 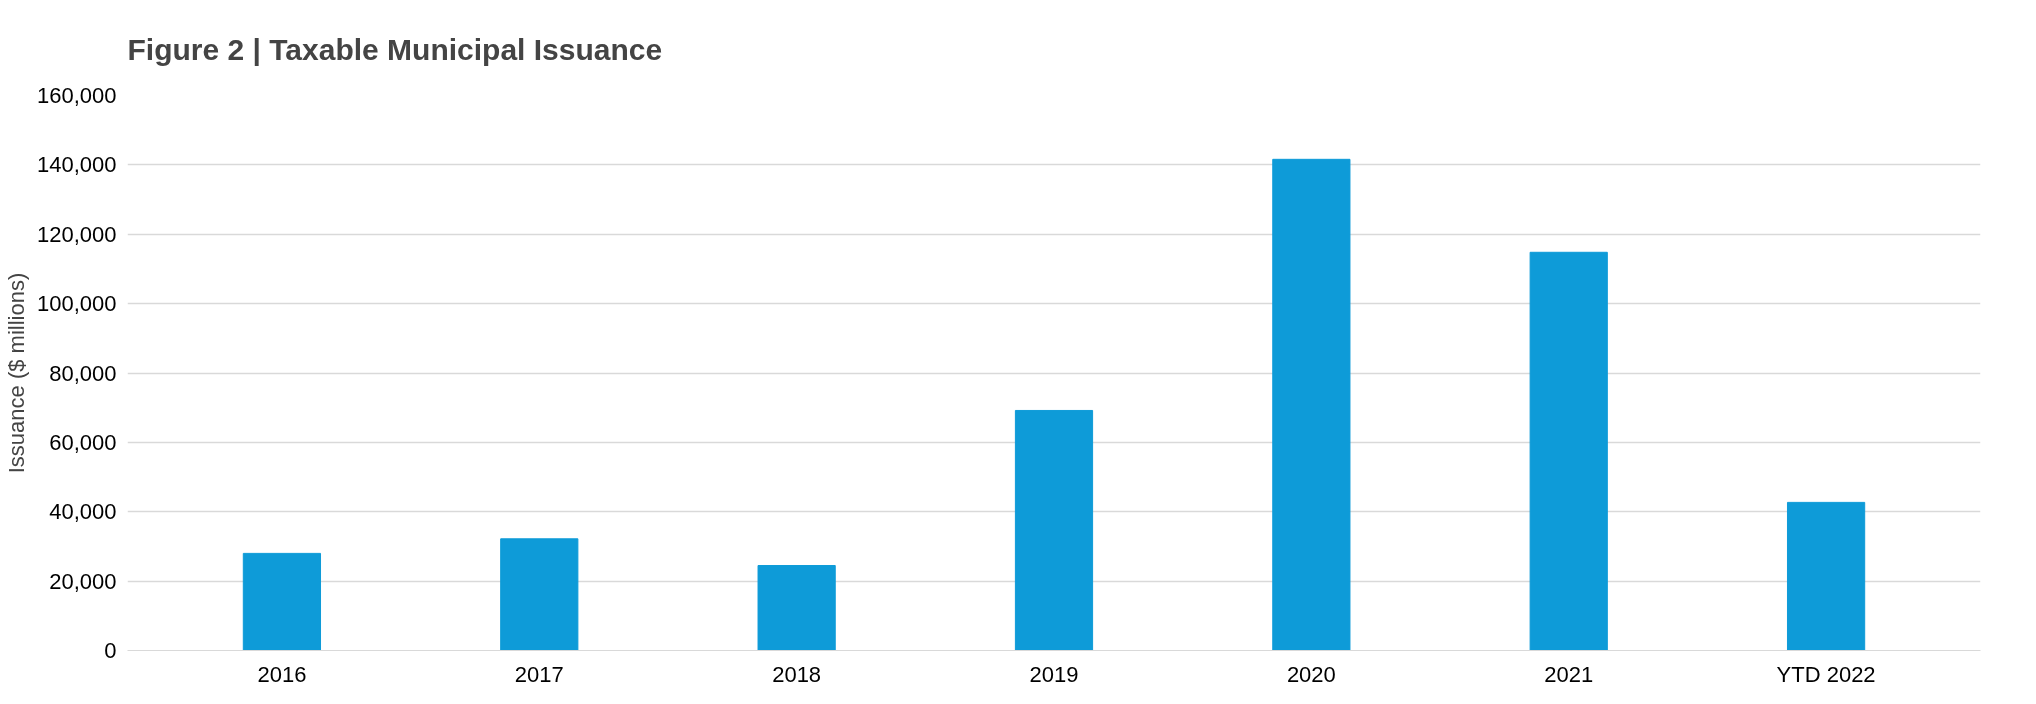 I want to click on x-tick-label: 2020, so click(x=1311, y=674).